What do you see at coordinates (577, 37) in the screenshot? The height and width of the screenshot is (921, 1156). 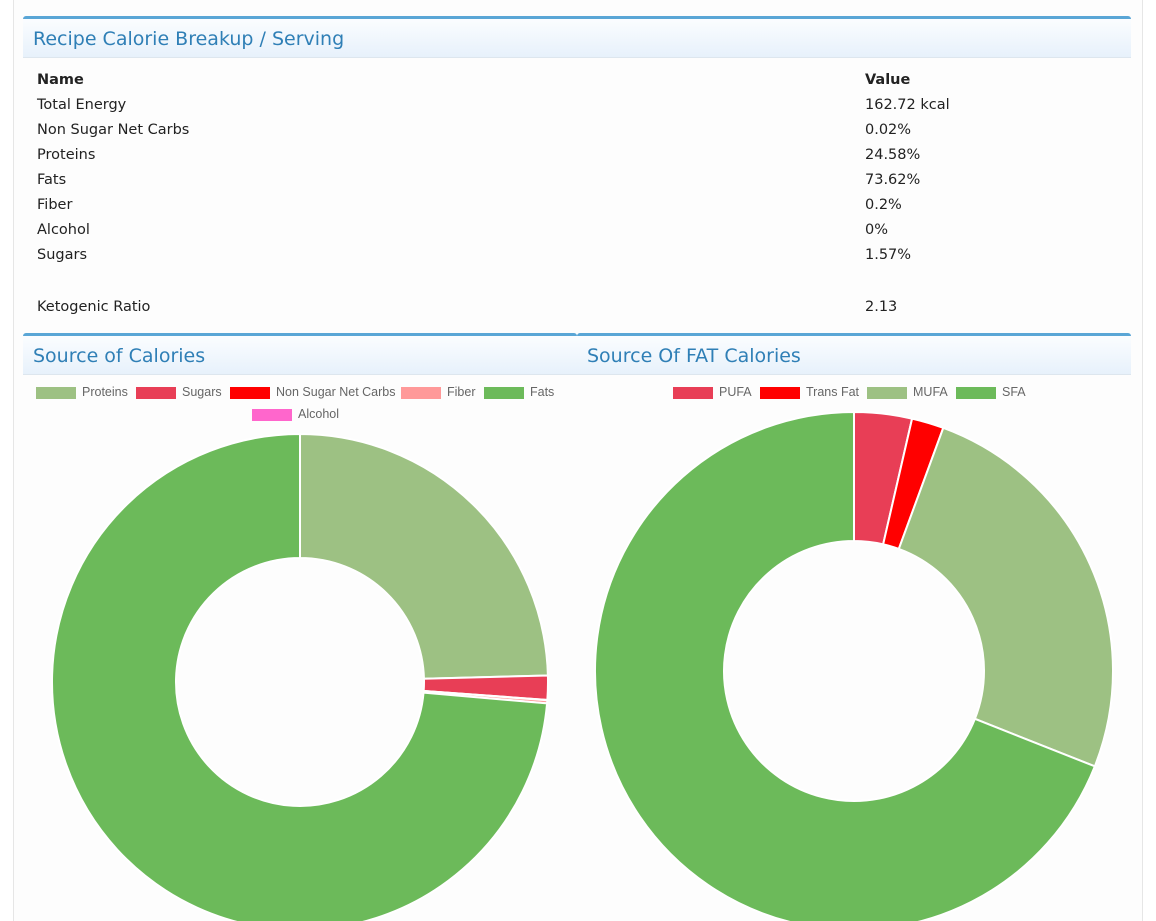 I see `breakup-panel-header: Recipe Calorie Breakup / Serving` at bounding box center [577, 37].